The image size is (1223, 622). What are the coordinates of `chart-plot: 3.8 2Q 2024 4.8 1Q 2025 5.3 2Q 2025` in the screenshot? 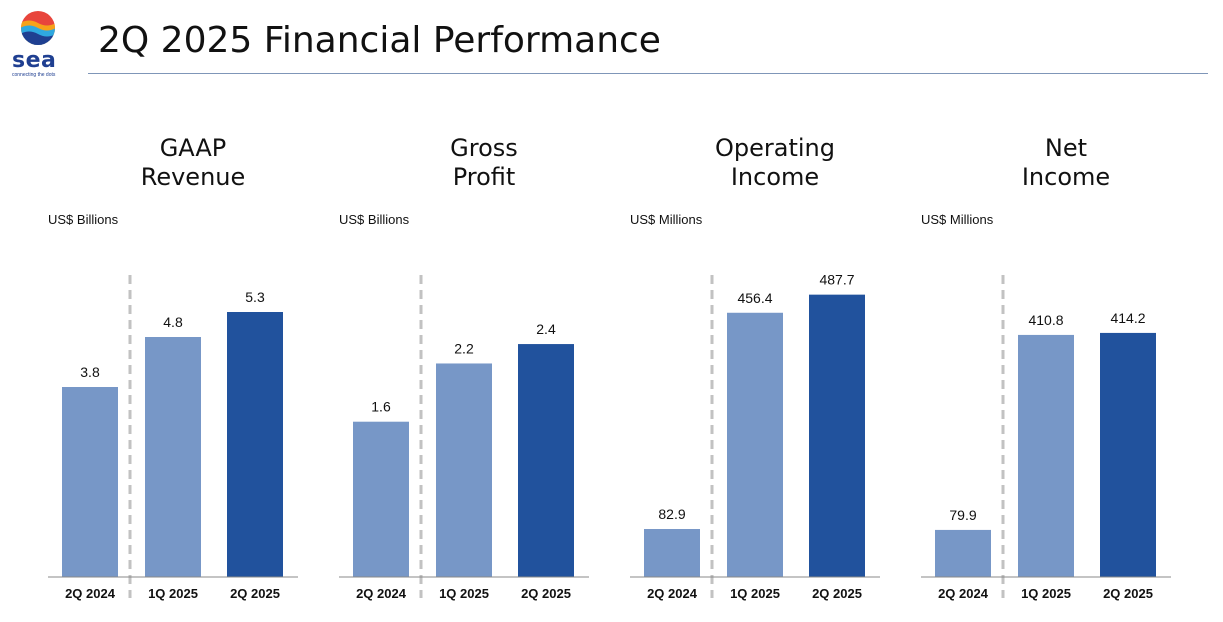 It's located at (173, 438).